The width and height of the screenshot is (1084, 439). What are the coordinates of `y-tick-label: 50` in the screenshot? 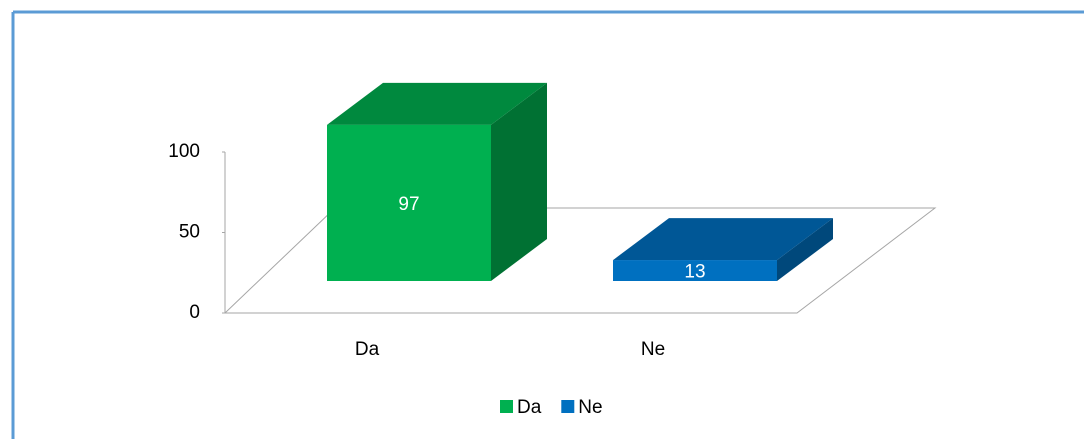 It's located at (189, 232).